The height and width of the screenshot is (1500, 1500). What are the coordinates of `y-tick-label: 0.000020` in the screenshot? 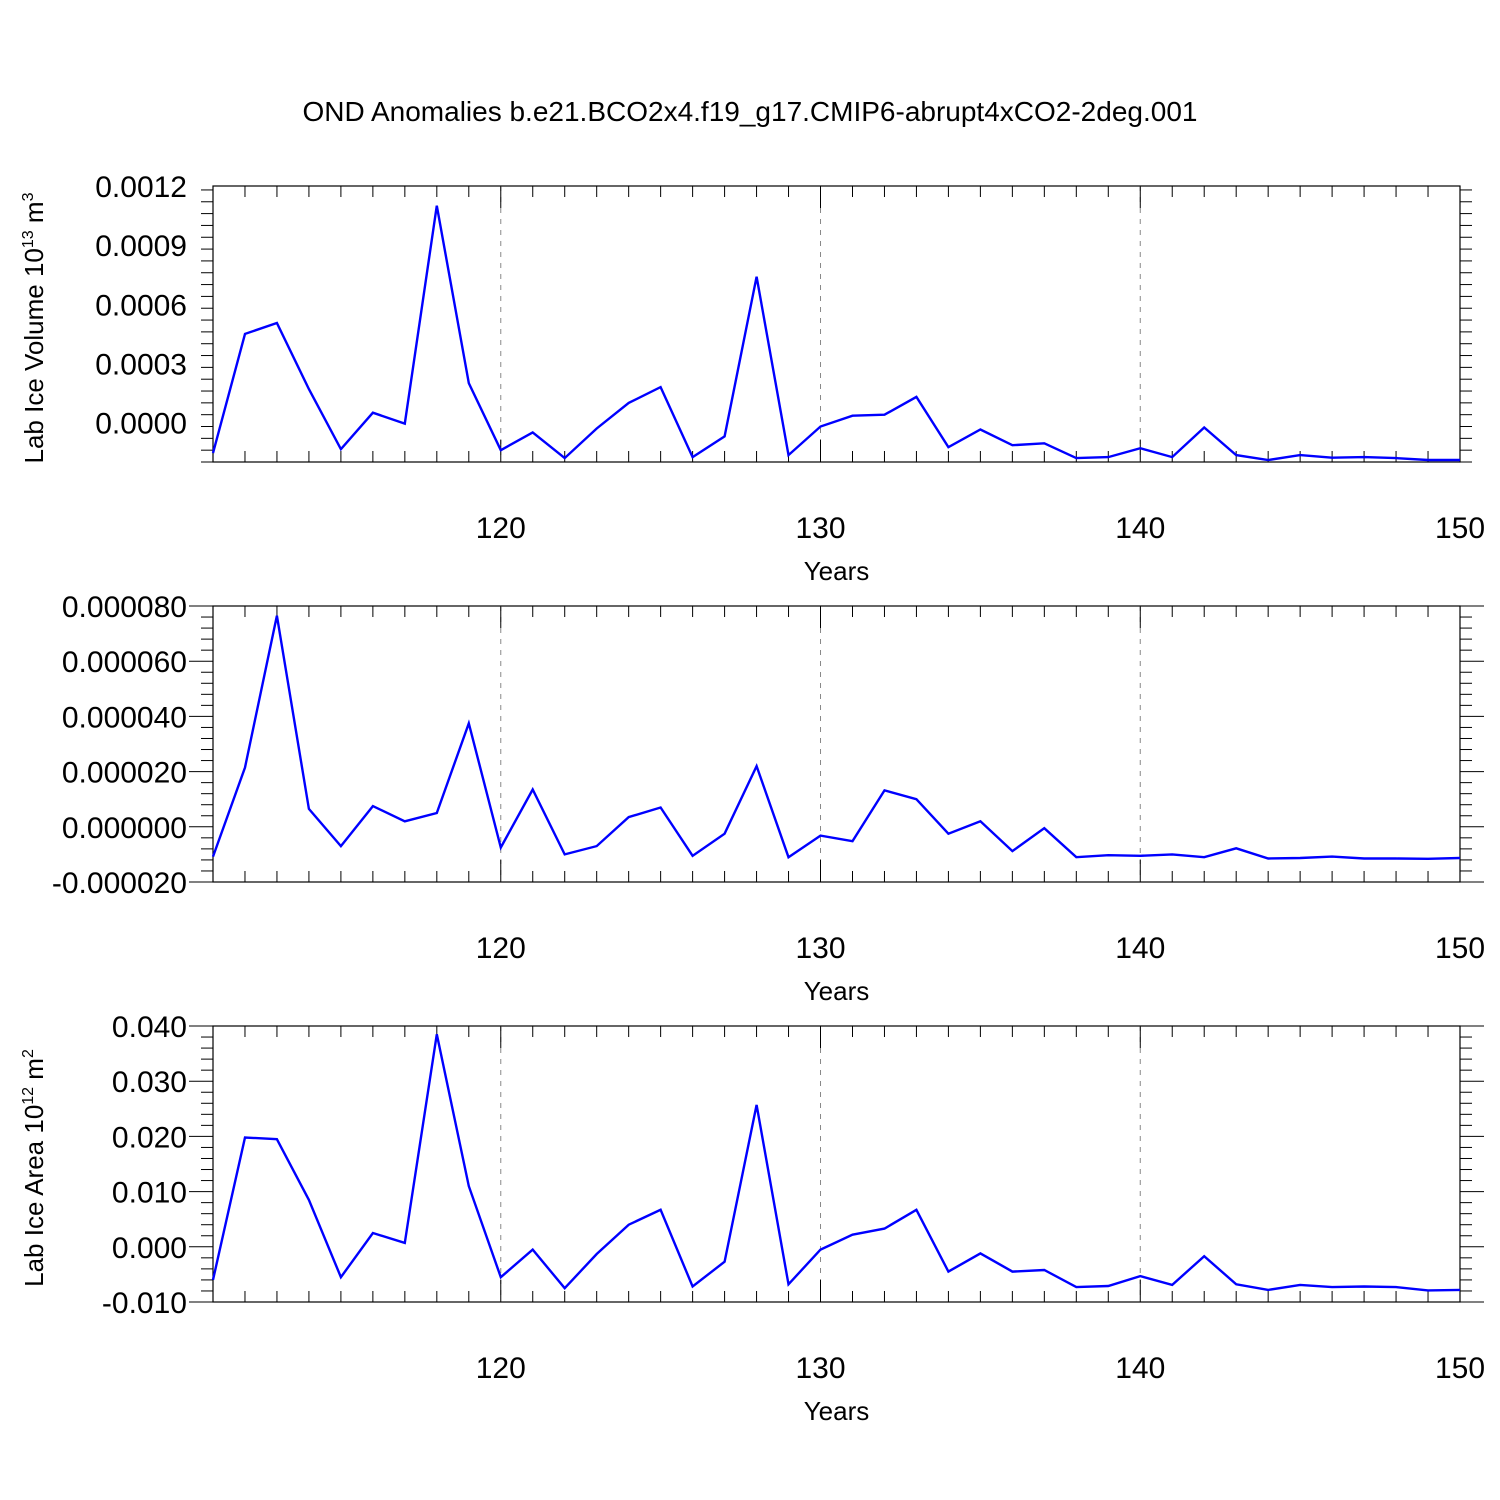 It's located at (124, 773).